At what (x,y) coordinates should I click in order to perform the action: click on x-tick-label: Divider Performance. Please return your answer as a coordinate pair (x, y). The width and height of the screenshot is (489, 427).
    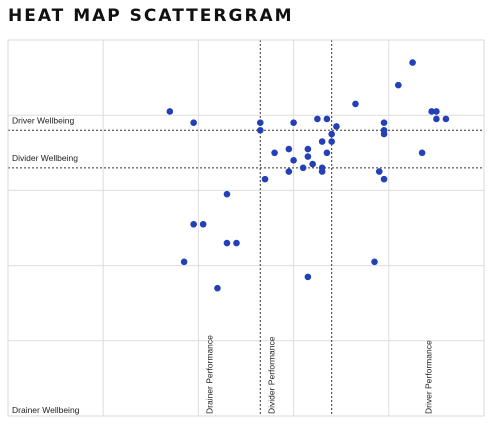
    Looking at the image, I should click on (272, 375).